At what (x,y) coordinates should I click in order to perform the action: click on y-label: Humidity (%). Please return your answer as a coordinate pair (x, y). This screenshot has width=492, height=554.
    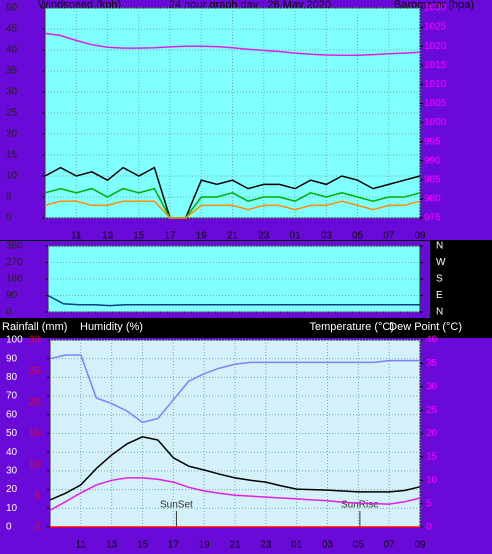
    Looking at the image, I should click on (111, 327).